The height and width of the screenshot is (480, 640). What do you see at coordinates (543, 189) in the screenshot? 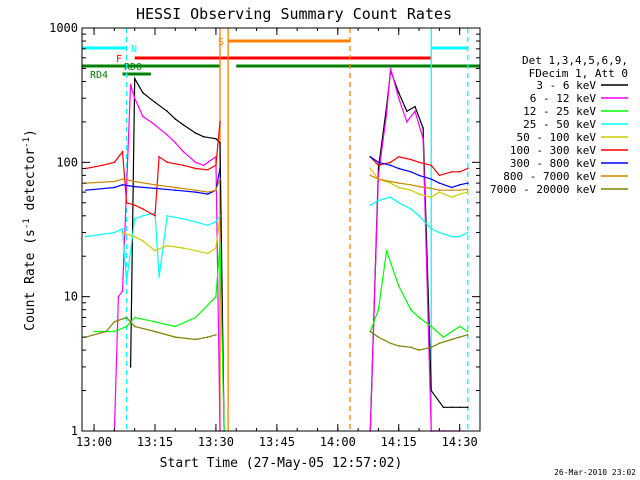
I see `legend-entry: 7000 - 20000 keV` at bounding box center [543, 189].